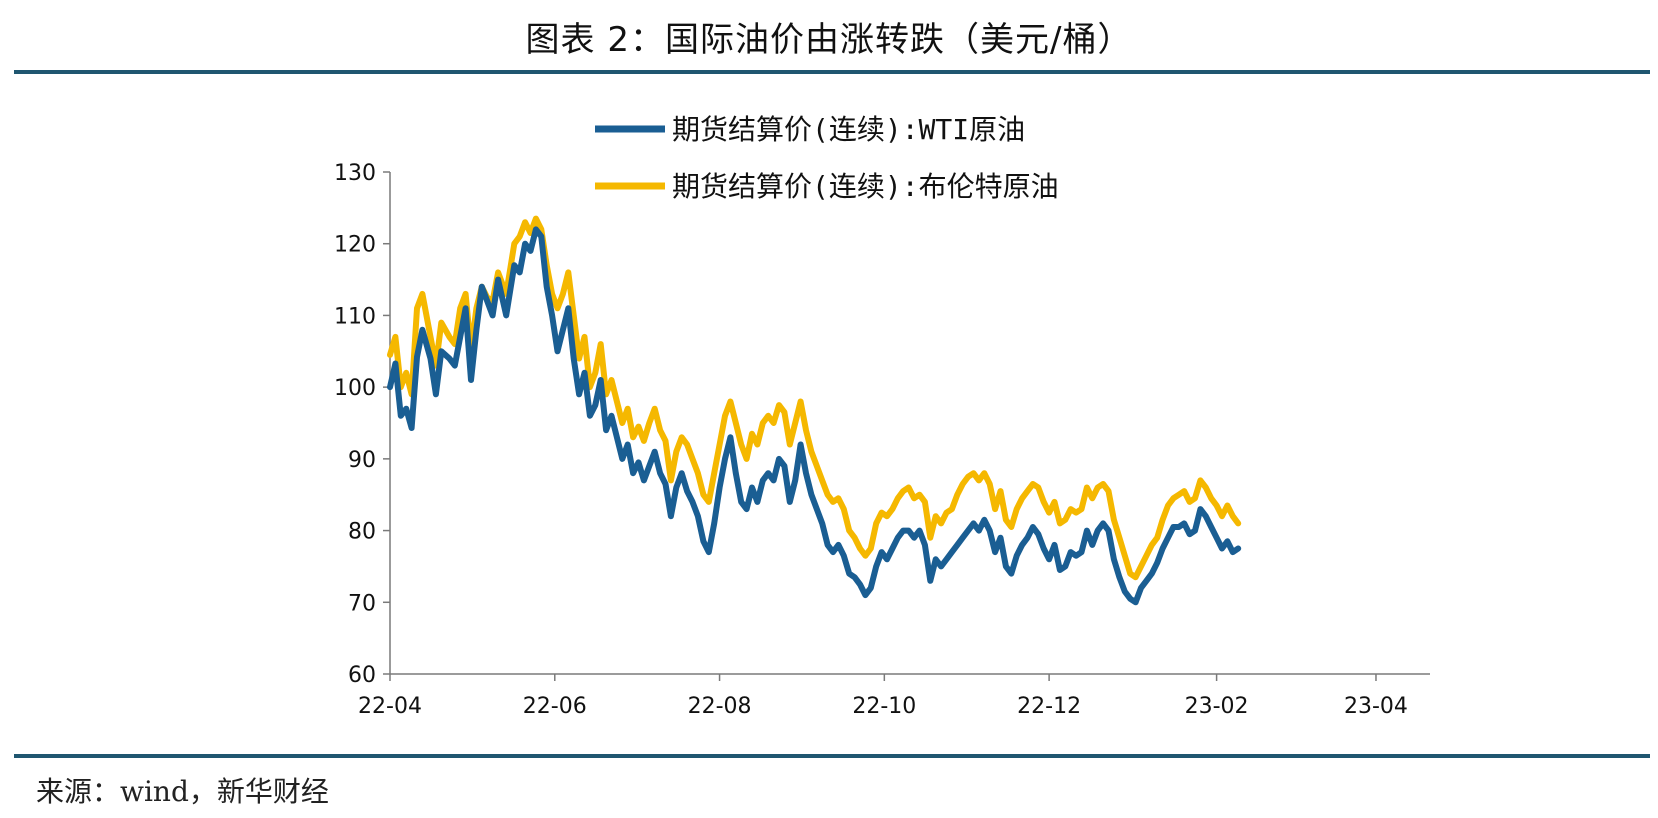 This screenshot has width=1658, height=818. Describe the element at coordinates (362, 675) in the screenshot. I see `y-tick-label: 60` at that location.